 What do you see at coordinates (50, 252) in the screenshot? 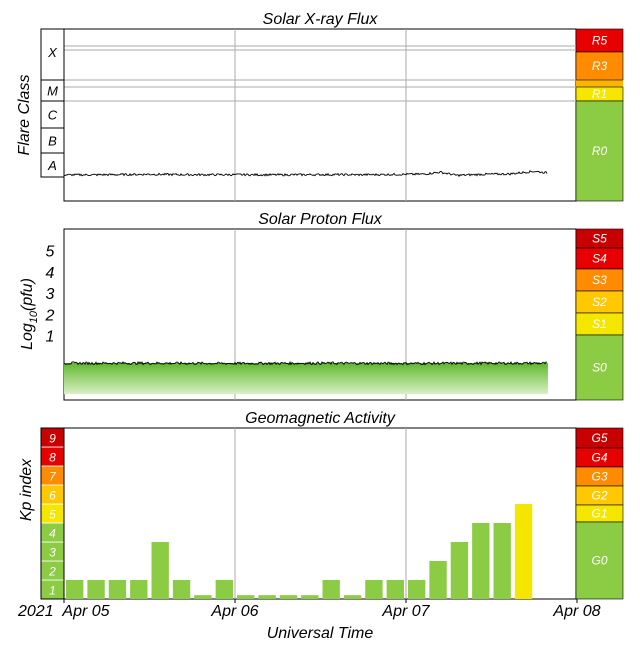
I see `proton-ytick-5: 5` at bounding box center [50, 252].